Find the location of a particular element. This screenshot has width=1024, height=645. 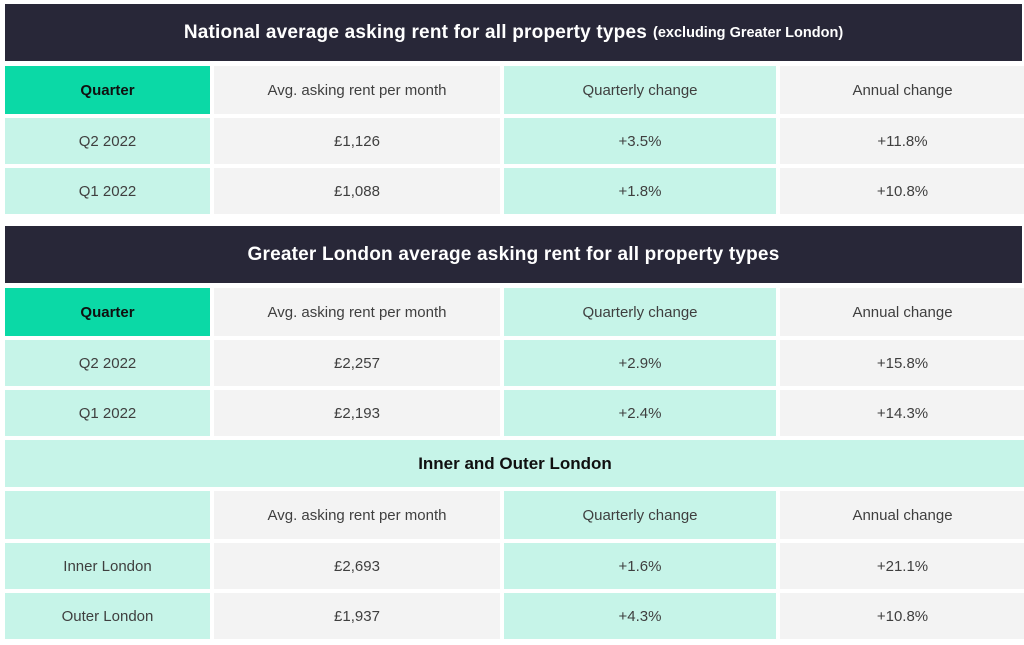

avg-rent-value: £2,257 is located at coordinates (357, 363).